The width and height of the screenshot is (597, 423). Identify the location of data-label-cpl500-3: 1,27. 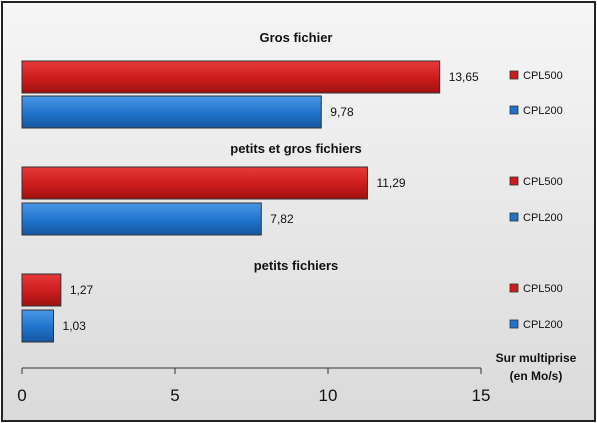
(82, 290).